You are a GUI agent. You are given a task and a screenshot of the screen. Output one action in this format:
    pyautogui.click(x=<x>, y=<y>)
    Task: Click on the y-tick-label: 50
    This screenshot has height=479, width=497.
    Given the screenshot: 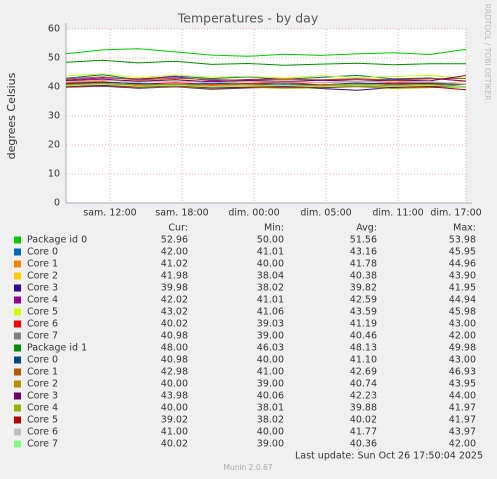 What is the action you would take?
    pyautogui.click(x=54, y=58)
    